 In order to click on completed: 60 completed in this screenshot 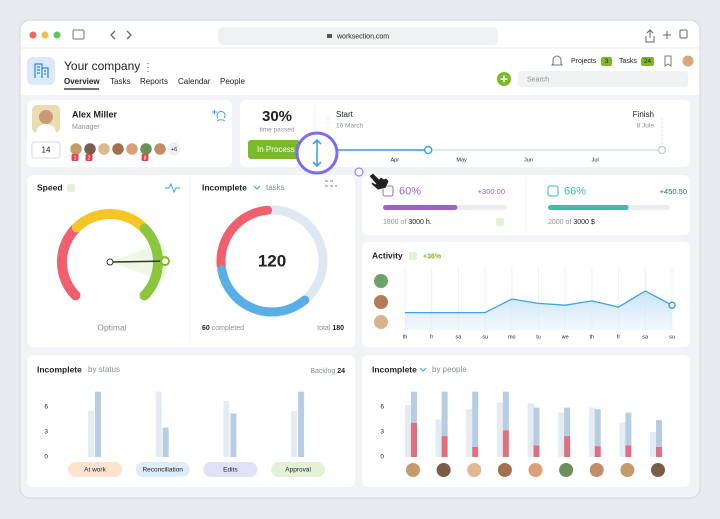, I will do `click(223, 328)`.